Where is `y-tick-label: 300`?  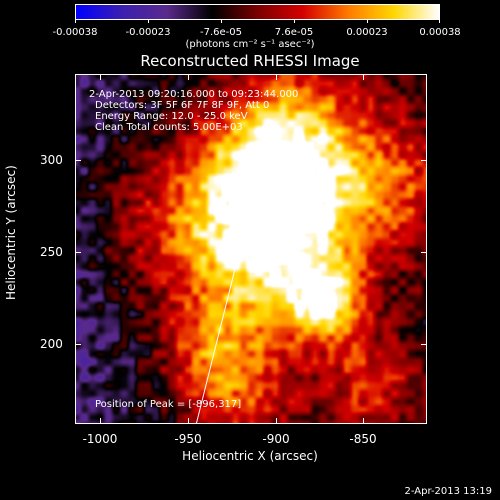 y-tick-label: 300 is located at coordinates (51, 160).